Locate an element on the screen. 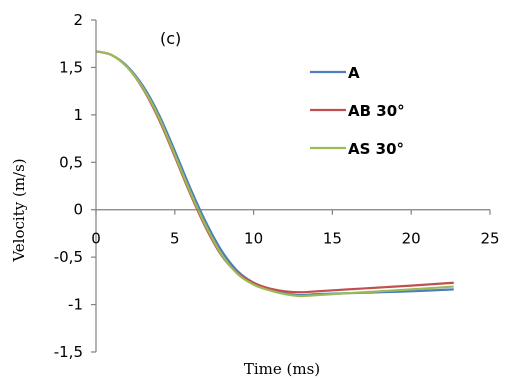 The width and height of the screenshot is (510, 378). y-tick-label: -1 is located at coordinates (75, 305).